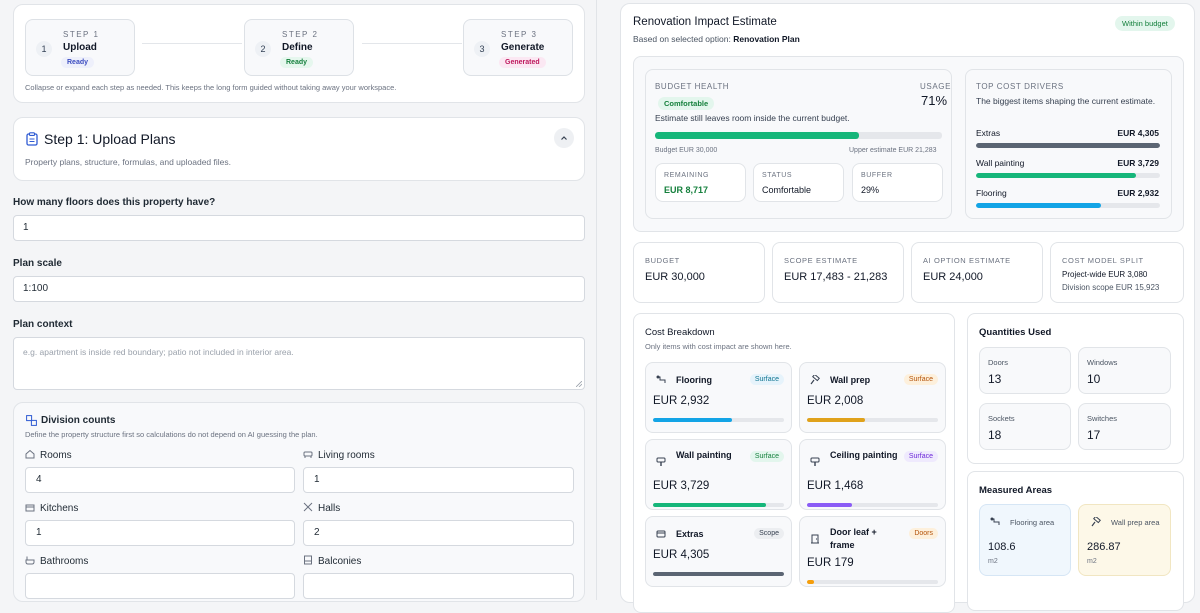  What do you see at coordinates (346, 455) in the screenshot?
I see `living-label-text: Living rooms` at bounding box center [346, 455].